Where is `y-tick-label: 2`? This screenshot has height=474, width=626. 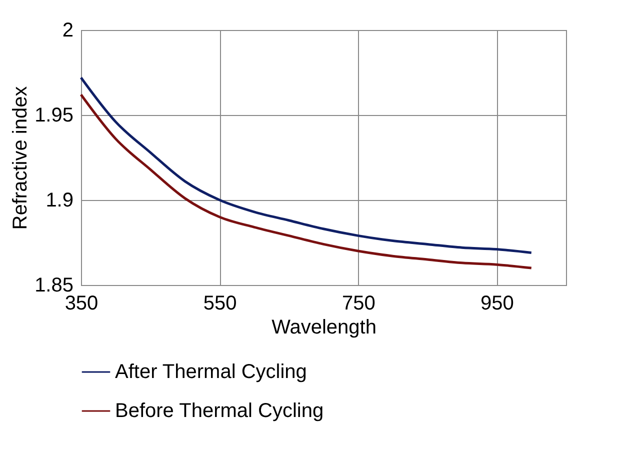
y-tick-label: 2 is located at coordinates (68, 31).